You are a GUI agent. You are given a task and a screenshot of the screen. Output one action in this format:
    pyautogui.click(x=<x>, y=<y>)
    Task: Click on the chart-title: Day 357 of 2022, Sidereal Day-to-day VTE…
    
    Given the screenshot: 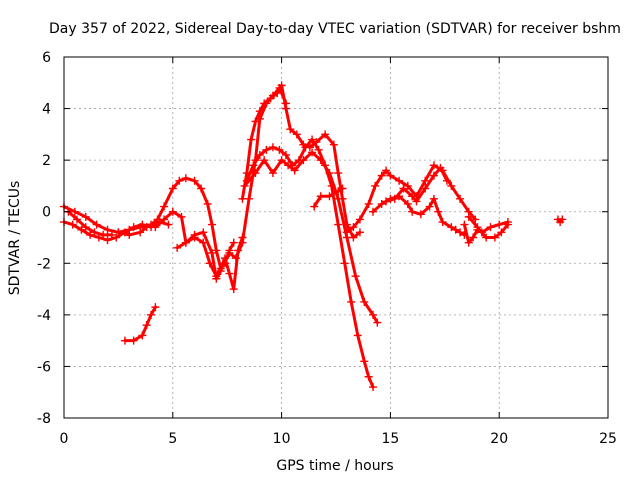 What is the action you would take?
    pyautogui.click(x=335, y=29)
    